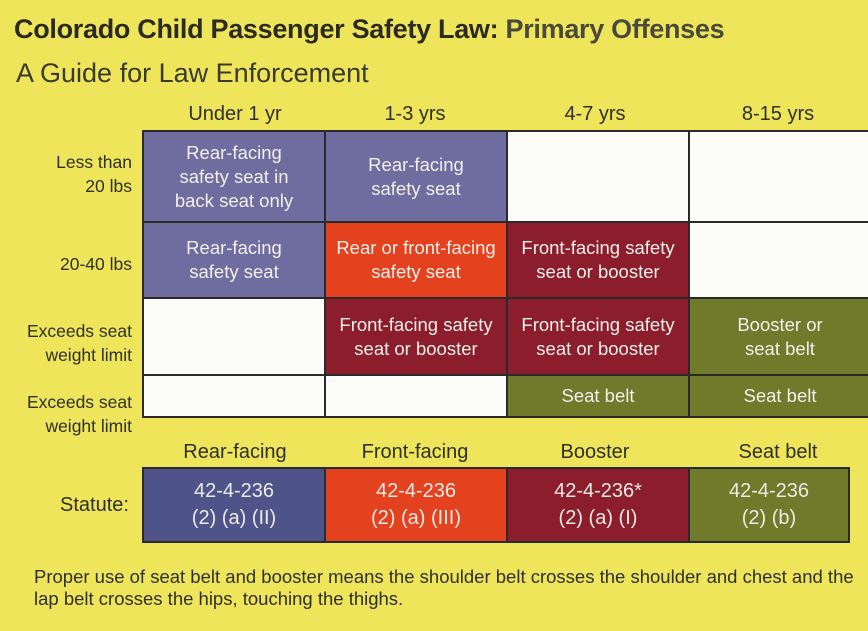  I want to click on row-header-less-than-20: Less than 20 lbs, so click(66, 174).